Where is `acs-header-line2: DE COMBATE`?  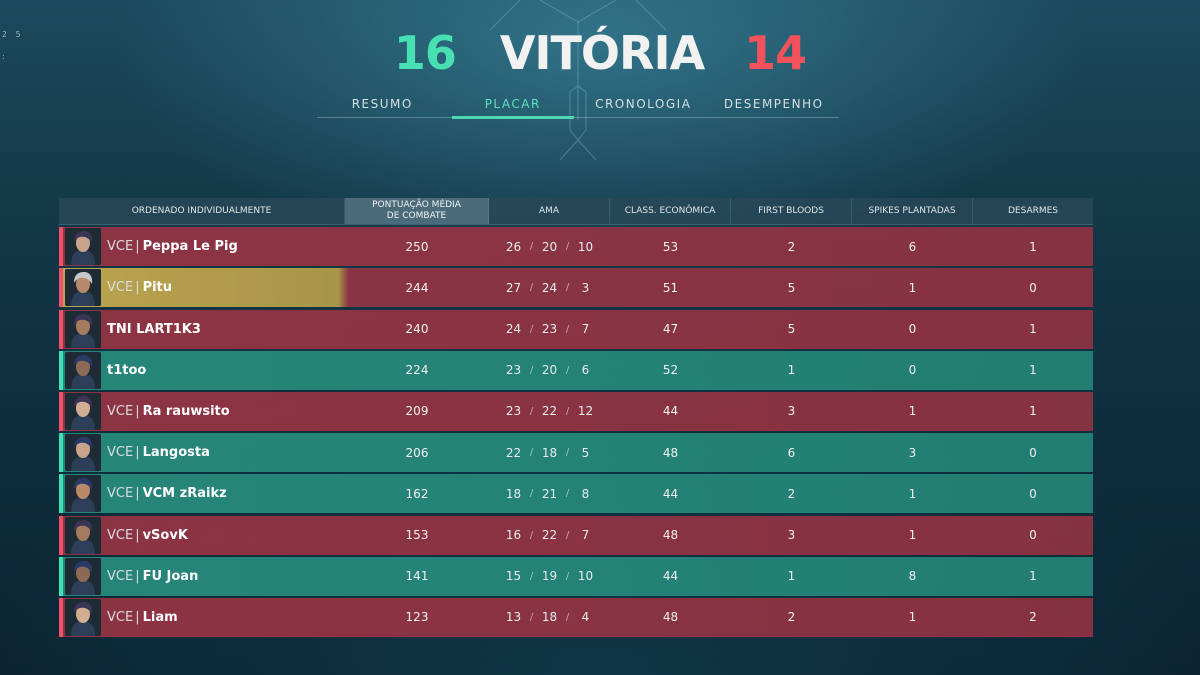 acs-header-line2: DE COMBATE is located at coordinates (416, 216).